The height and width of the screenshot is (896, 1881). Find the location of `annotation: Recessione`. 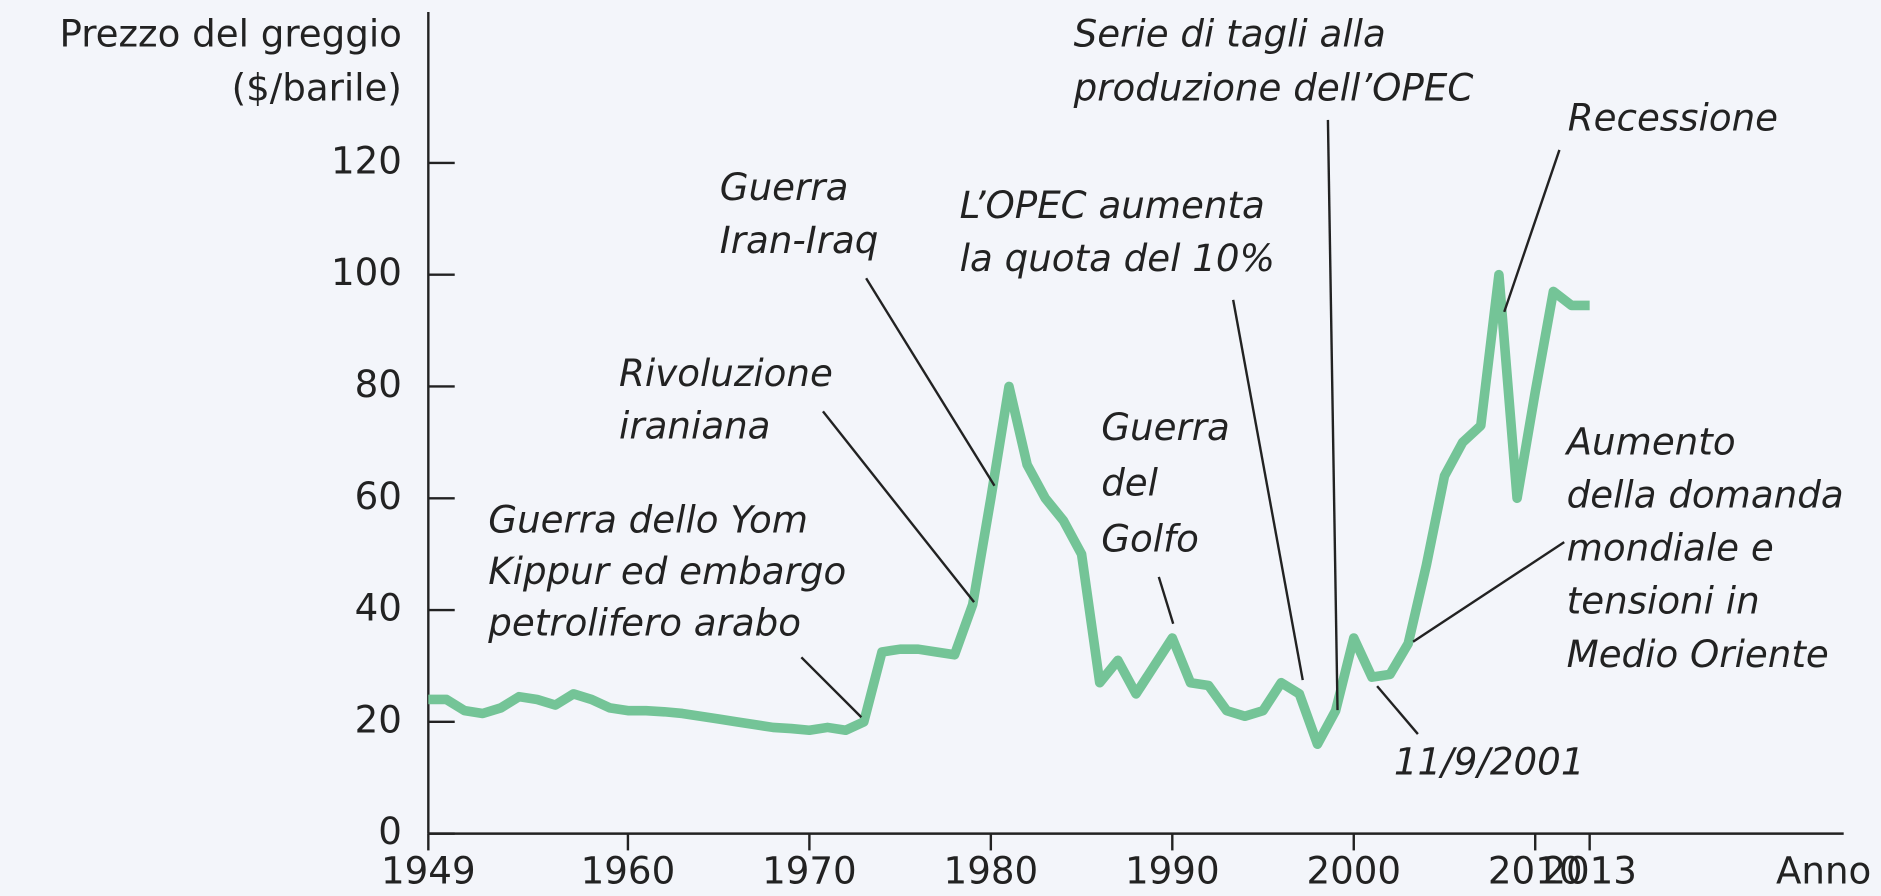

annotation: Recessione is located at coordinates (1673, 117).